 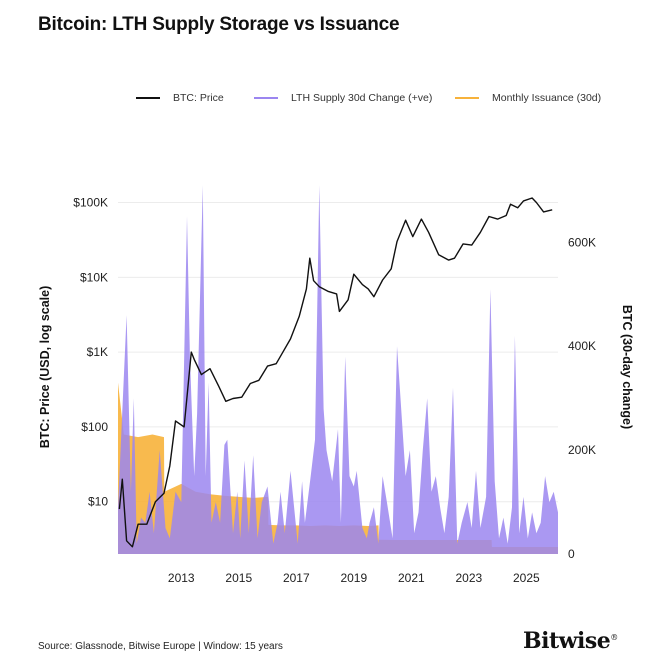 I want to click on brand-wordmark: Bitwise, so click(x=567, y=641).